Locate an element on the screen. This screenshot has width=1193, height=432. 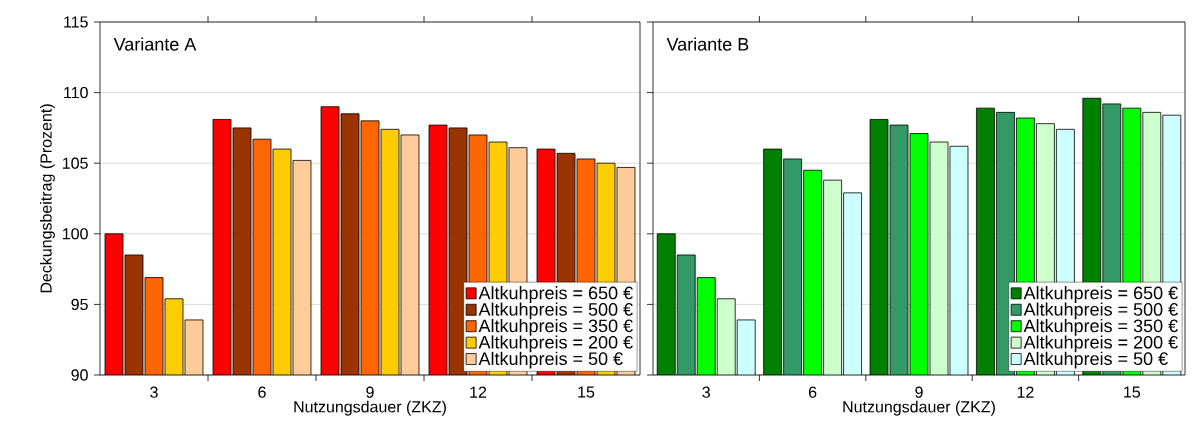
y-tick-label: 100 is located at coordinates (75, 234).